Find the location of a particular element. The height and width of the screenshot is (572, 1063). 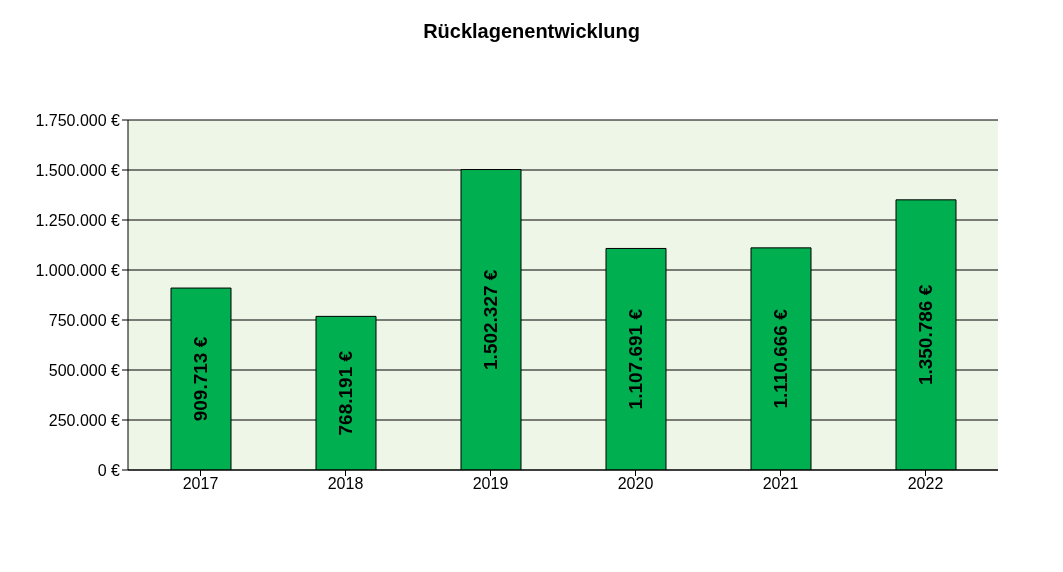

y-tick-label: 500.000 € is located at coordinates (84, 370).